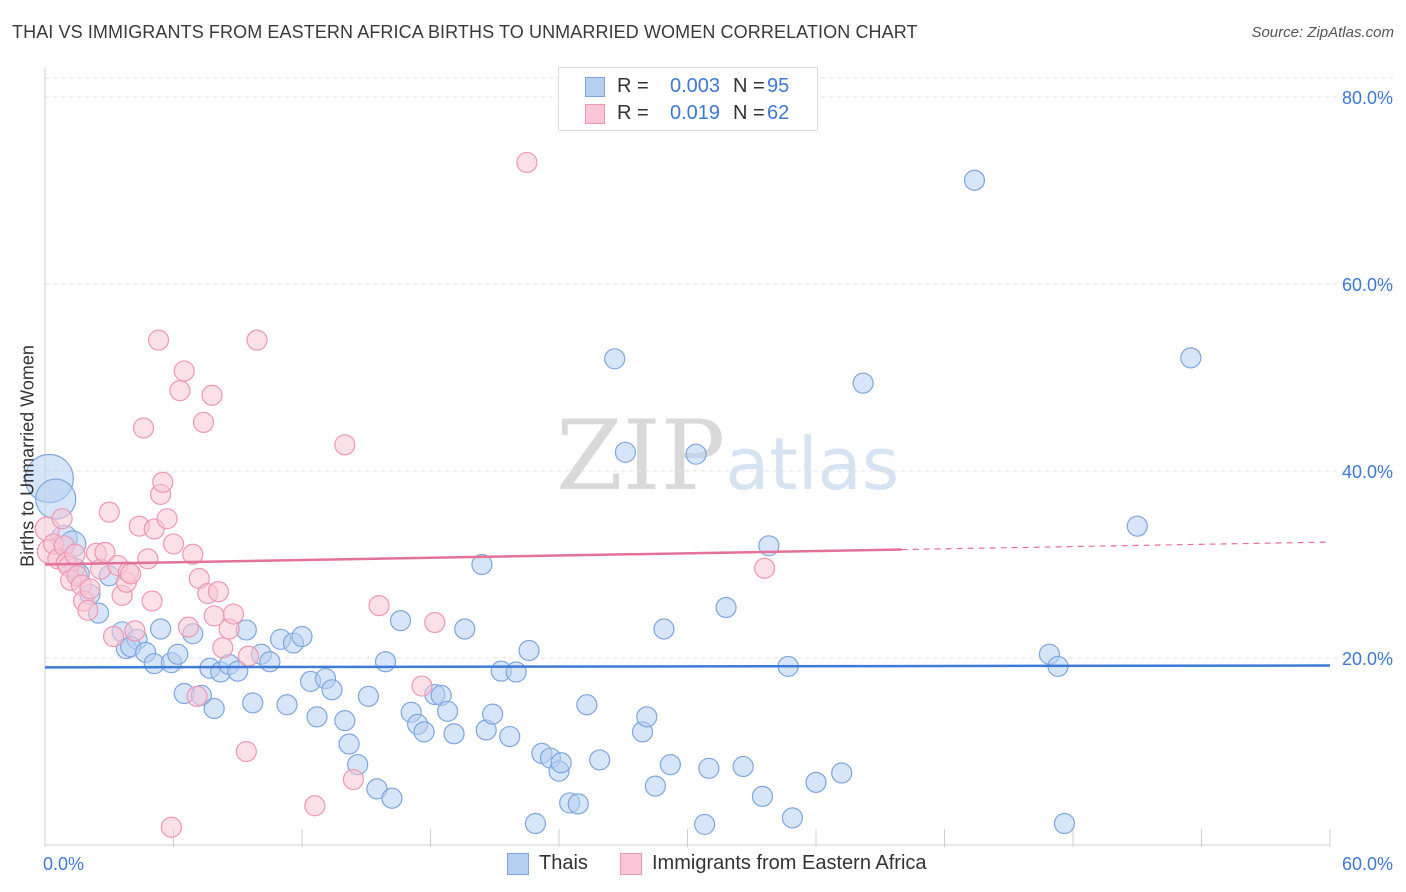  Describe the element at coordinates (687, 666) in the screenshot. I see `thais-trend-line` at that location.